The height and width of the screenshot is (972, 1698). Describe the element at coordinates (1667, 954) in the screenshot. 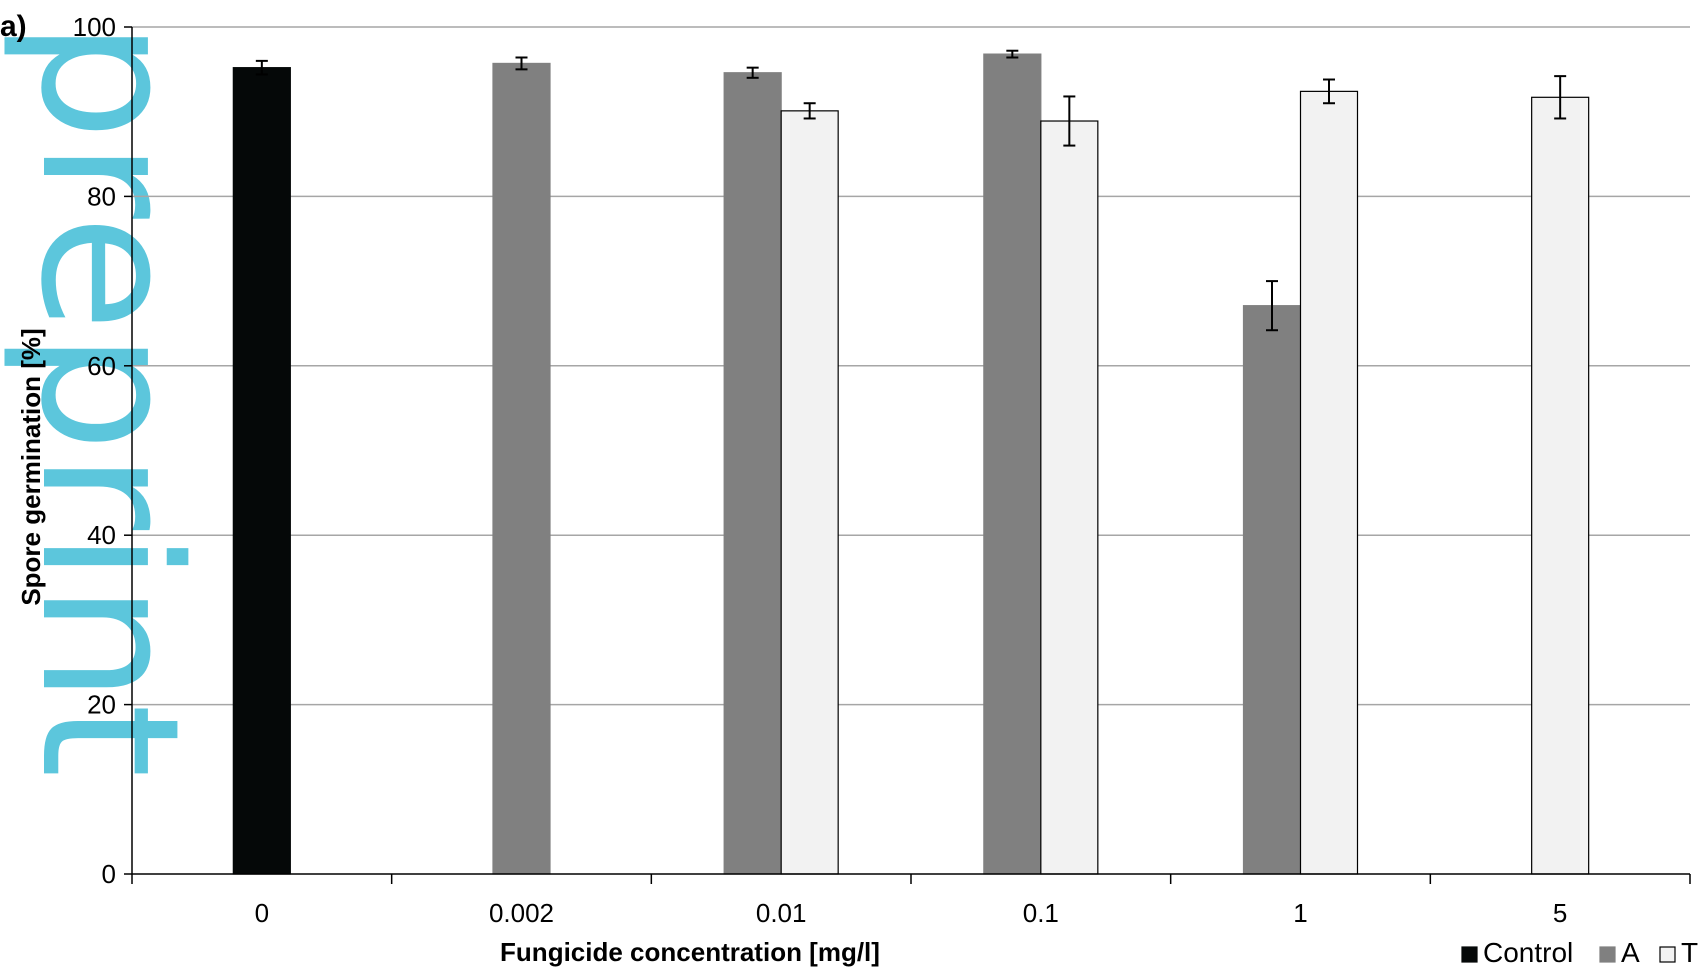

I see `legend-swatch-t` at that location.